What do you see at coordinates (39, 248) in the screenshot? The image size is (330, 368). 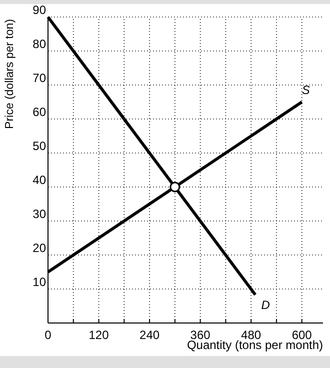 I see `y-tick-label: 20` at bounding box center [39, 248].